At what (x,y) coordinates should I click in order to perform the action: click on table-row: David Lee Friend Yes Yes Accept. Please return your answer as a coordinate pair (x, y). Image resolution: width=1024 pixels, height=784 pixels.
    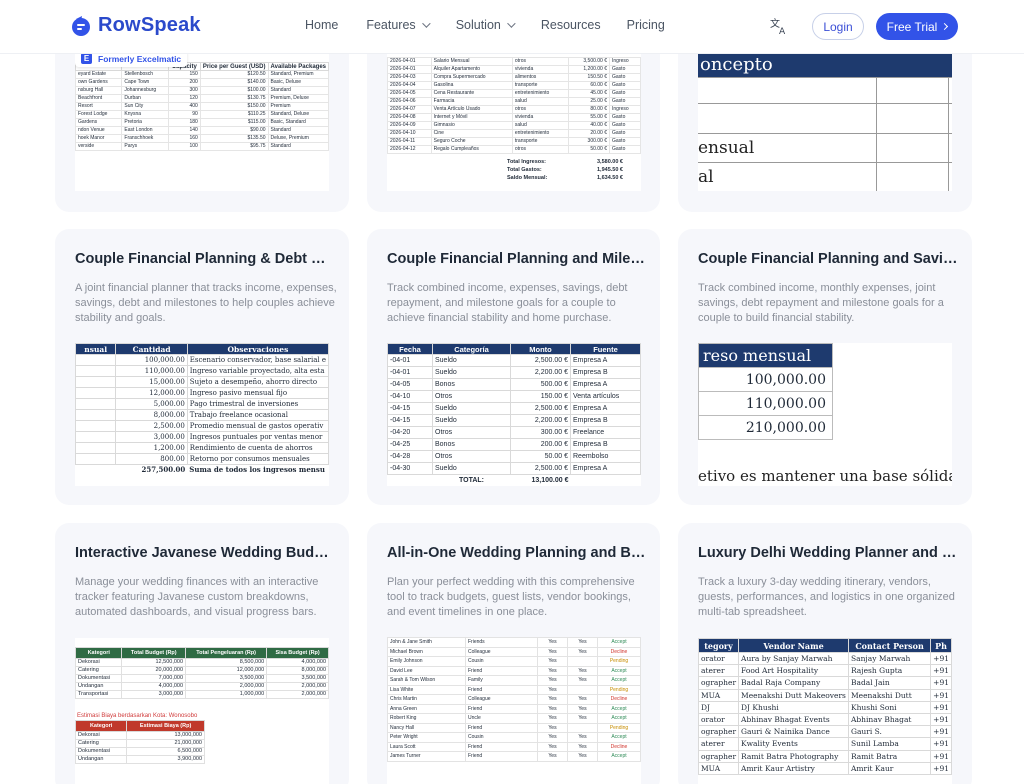
    Looking at the image, I should click on (514, 670).